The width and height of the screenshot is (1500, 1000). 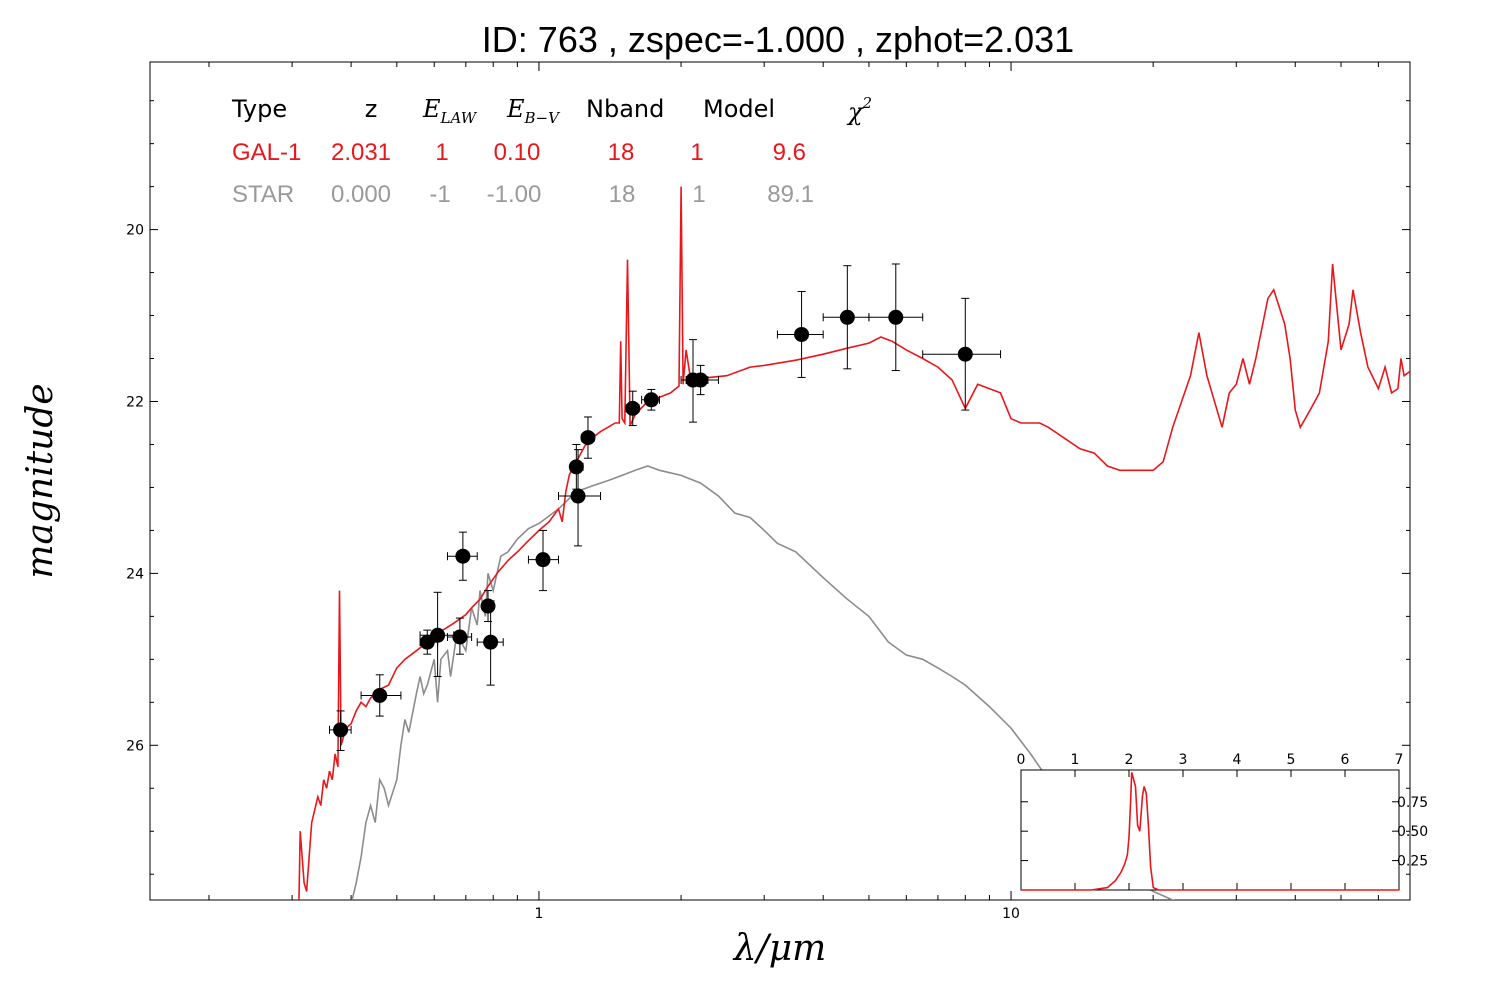 I want to click on header-elaw: ELAW, so click(x=450, y=111).